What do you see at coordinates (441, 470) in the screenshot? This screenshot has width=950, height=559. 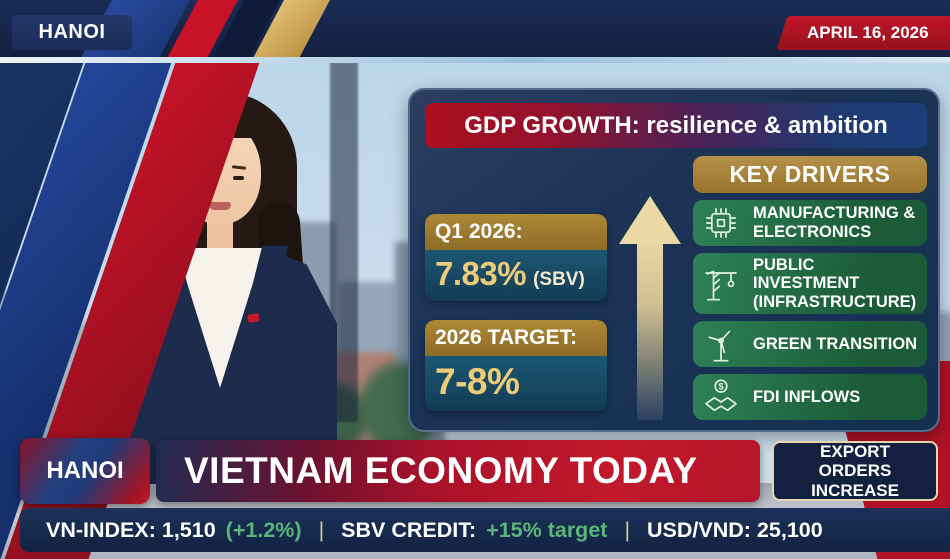 I see `headline-text: VIETNAM ECONOMY TODAY` at bounding box center [441, 470].